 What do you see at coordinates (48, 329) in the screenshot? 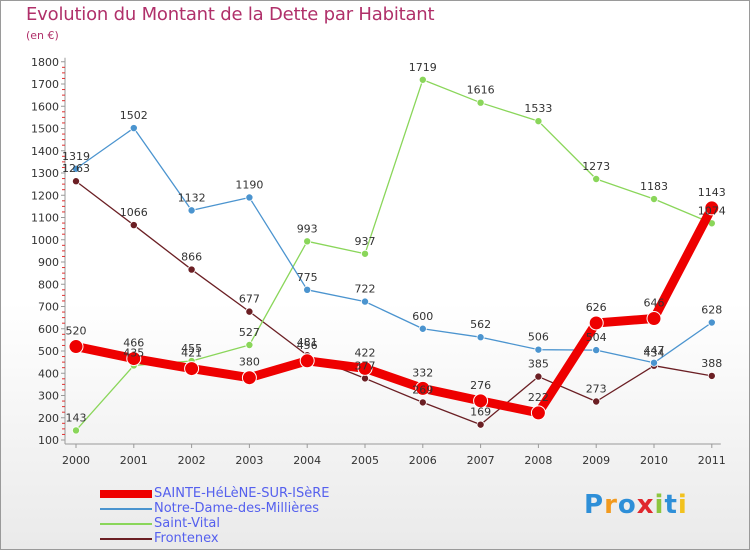
I see `y-tick-label: 600` at bounding box center [48, 329].